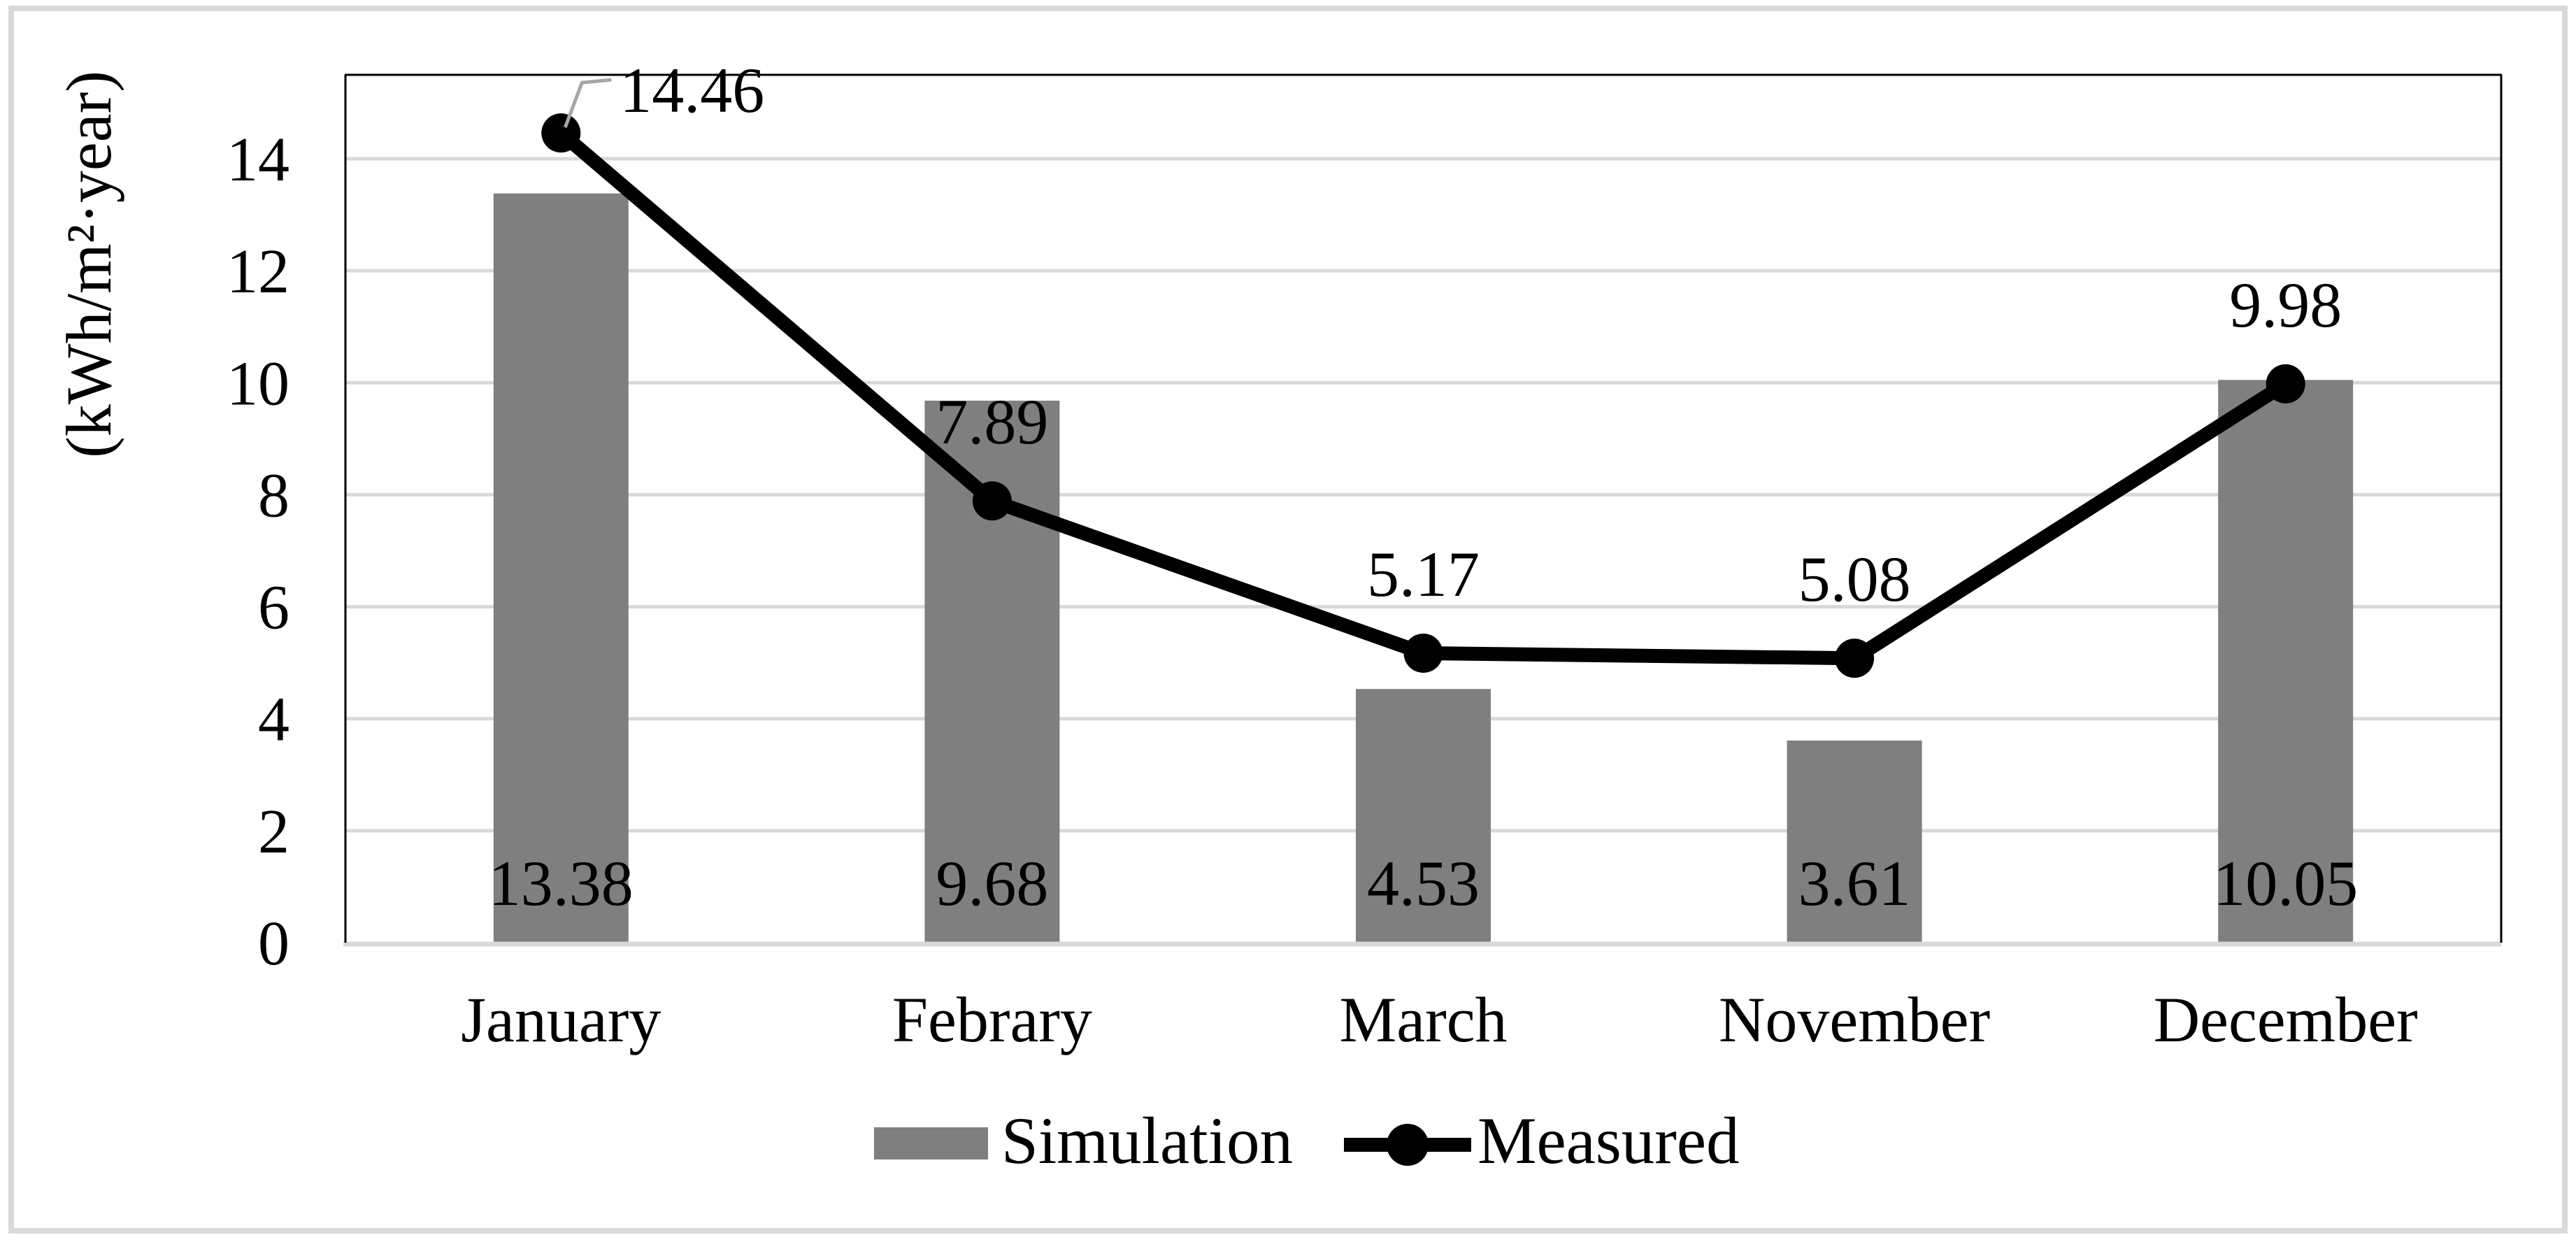  Describe the element at coordinates (1423, 653) in the screenshot. I see `measured-point-march` at that location.